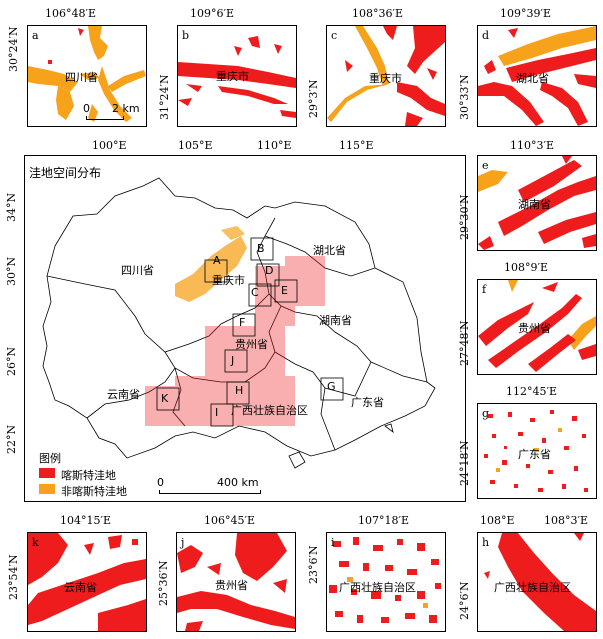 The height and width of the screenshot is (639, 603). I want to click on panel-i-letter: i, so click(333, 542).